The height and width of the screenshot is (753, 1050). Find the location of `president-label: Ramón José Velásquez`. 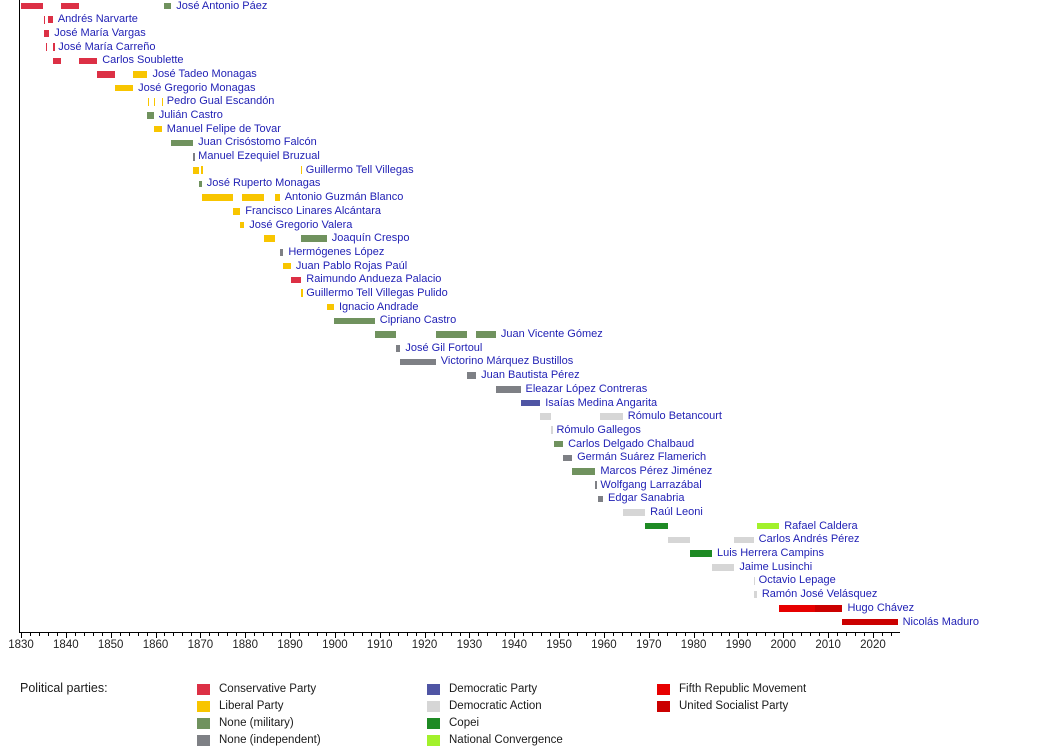

president-label: Ramón José Velásquez is located at coordinates (819, 594).